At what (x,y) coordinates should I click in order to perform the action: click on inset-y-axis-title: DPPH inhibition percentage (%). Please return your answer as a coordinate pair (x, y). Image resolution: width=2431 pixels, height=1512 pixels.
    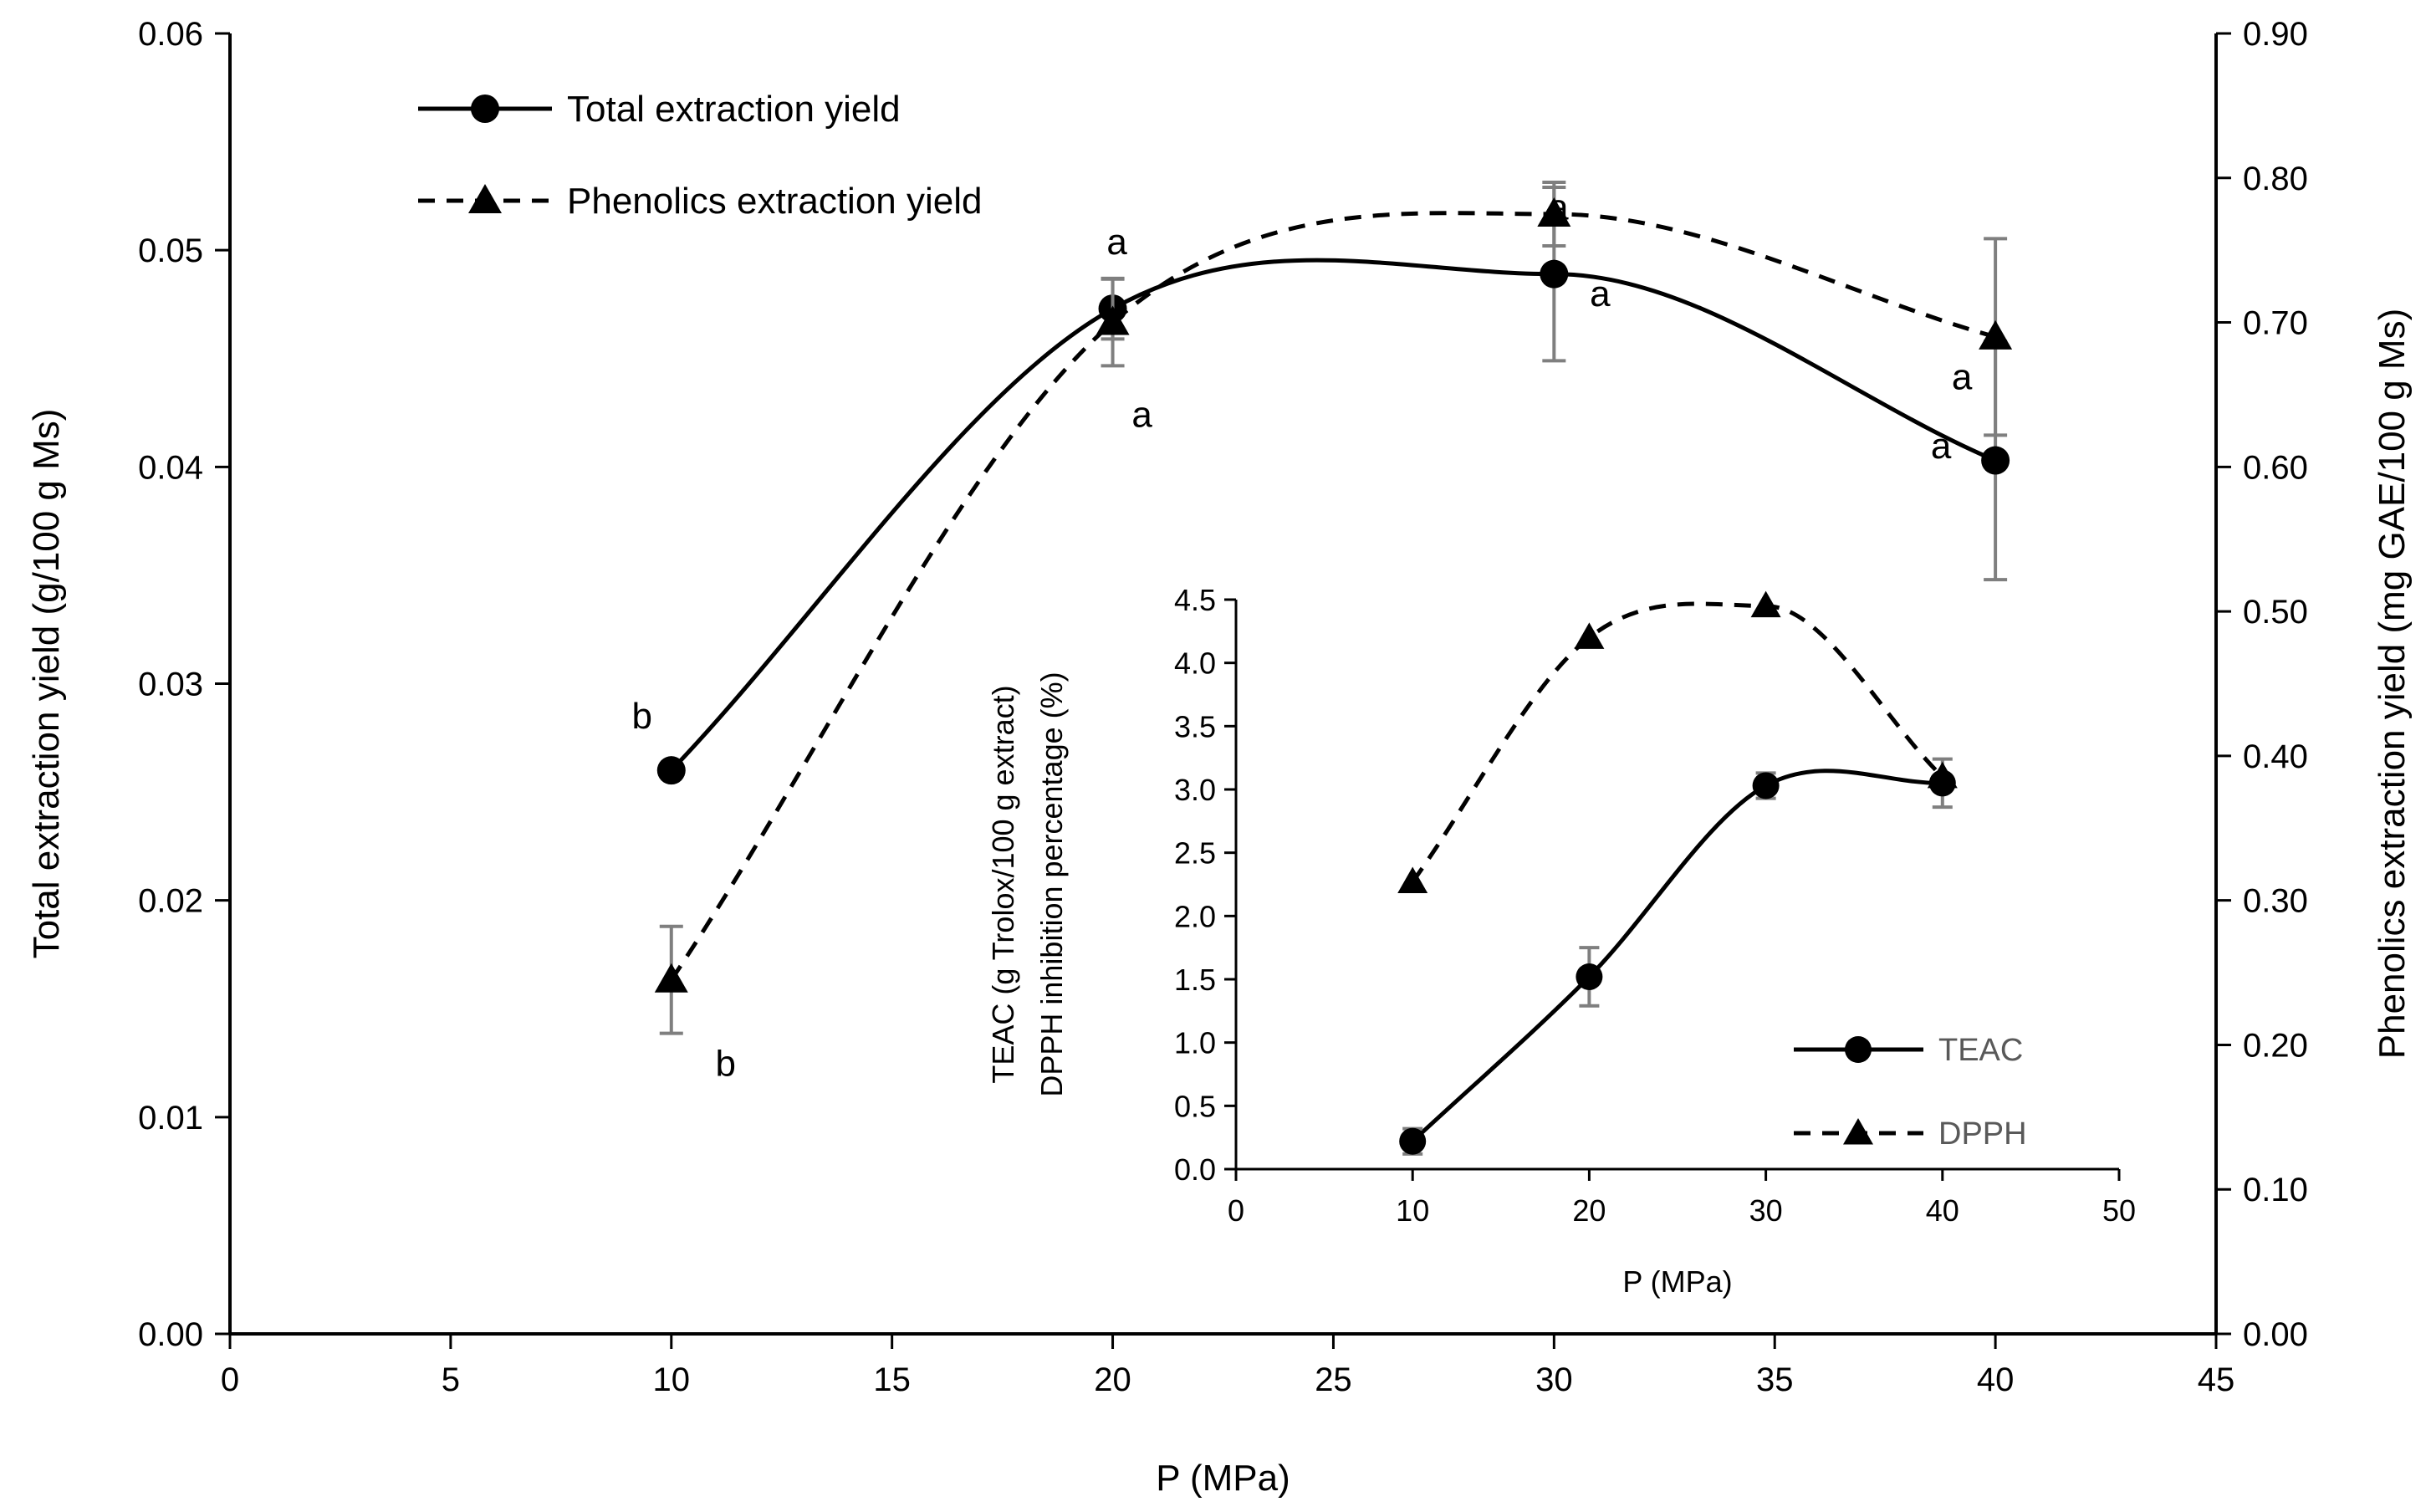
    Looking at the image, I should click on (1051, 884).